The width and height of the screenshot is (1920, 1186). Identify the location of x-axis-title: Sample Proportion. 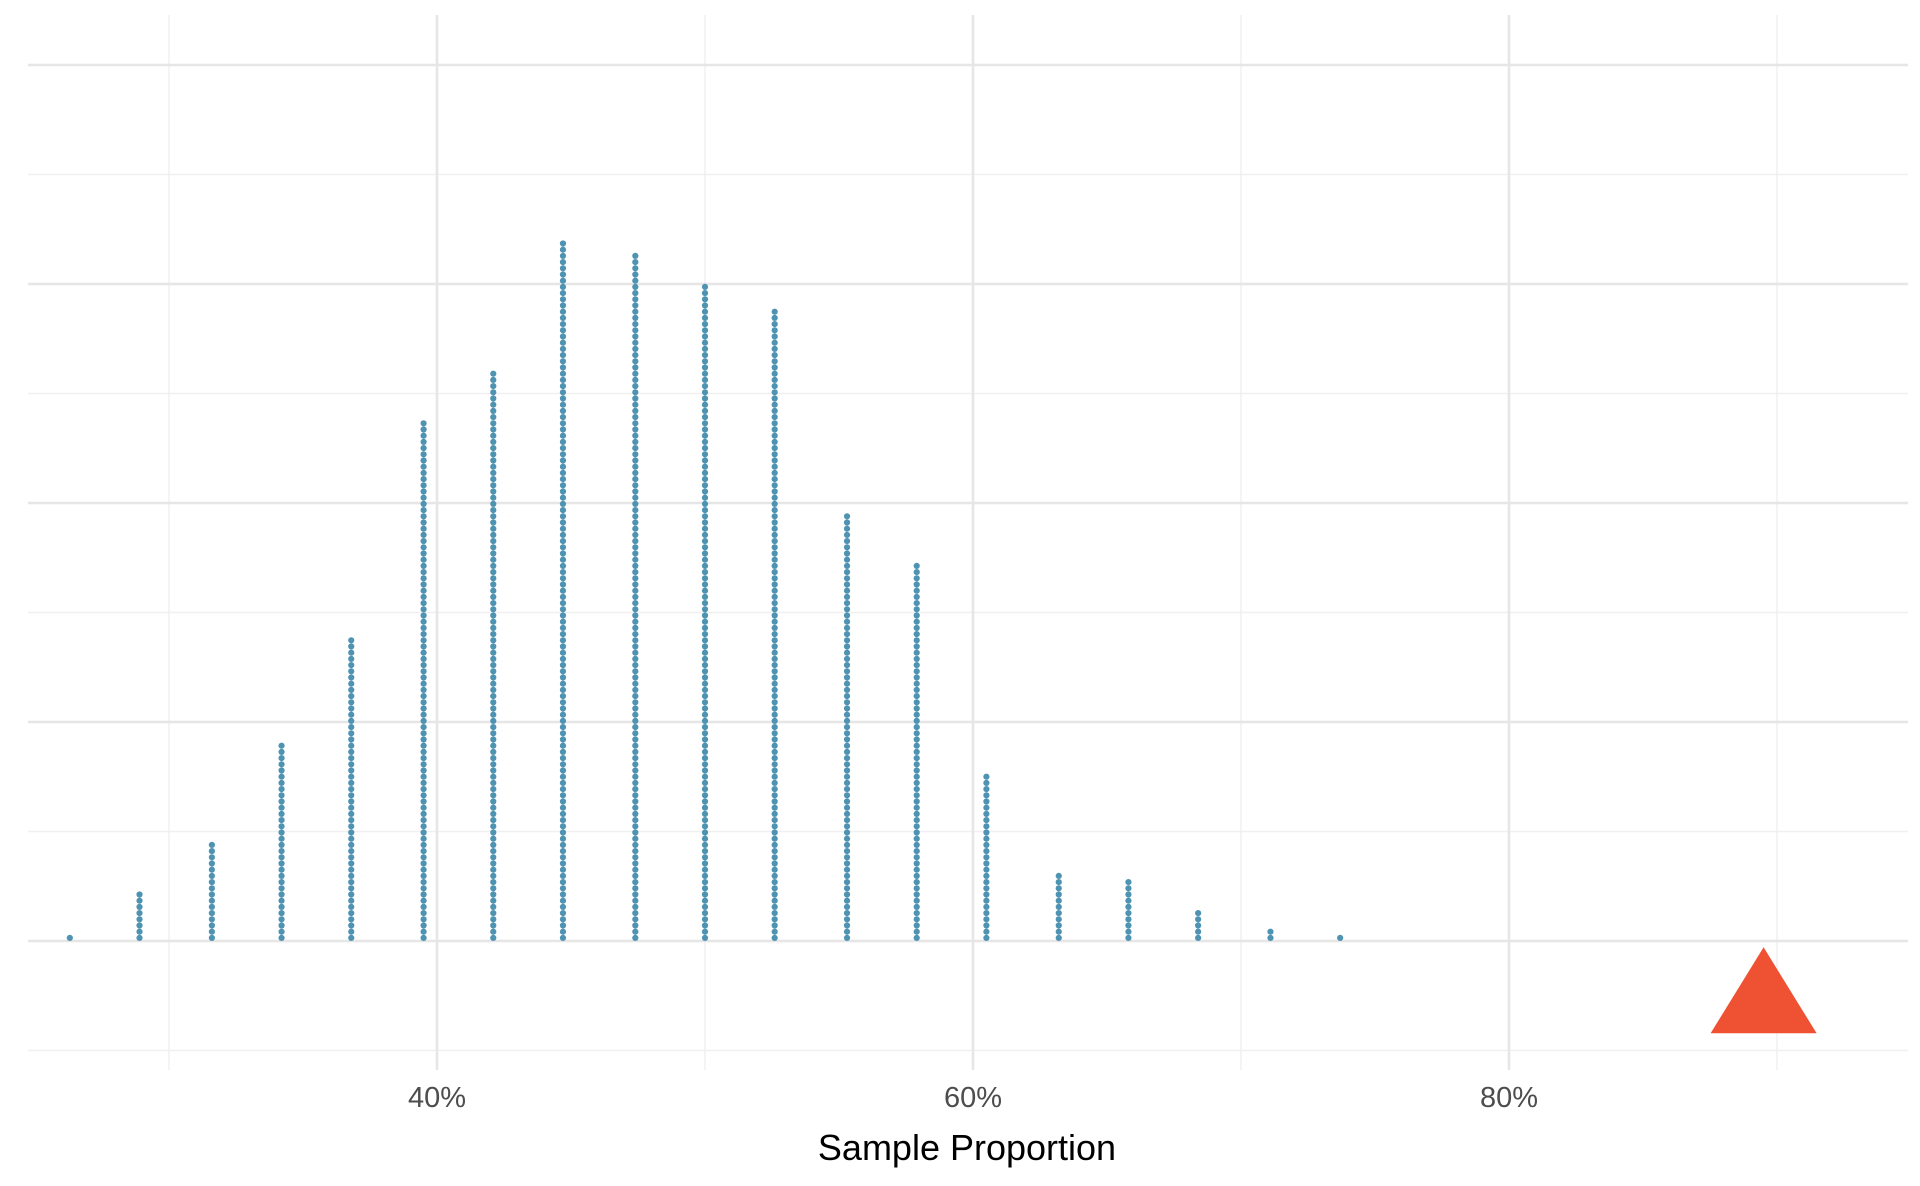
(967, 1147).